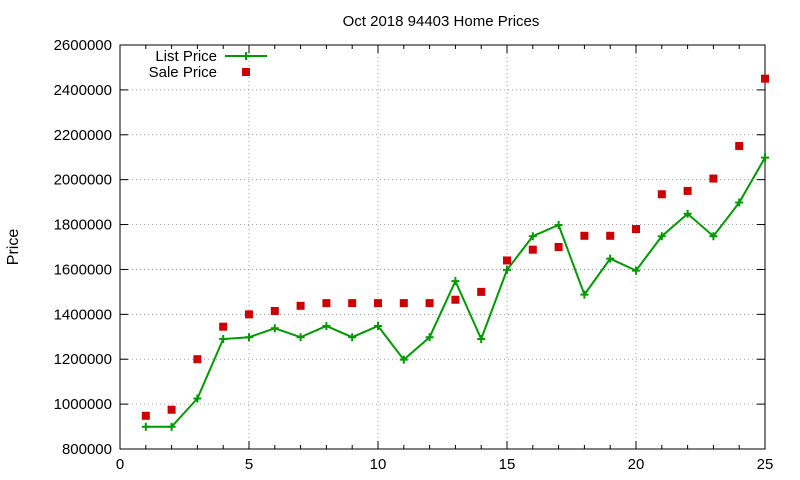  What do you see at coordinates (249, 464) in the screenshot?
I see `x-tick-label: 5` at bounding box center [249, 464].